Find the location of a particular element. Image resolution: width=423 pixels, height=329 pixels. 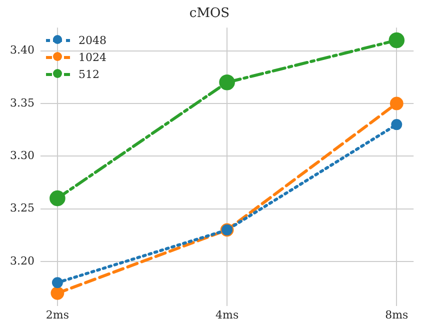

y-tick-label: 3.30 is located at coordinates (22, 155).